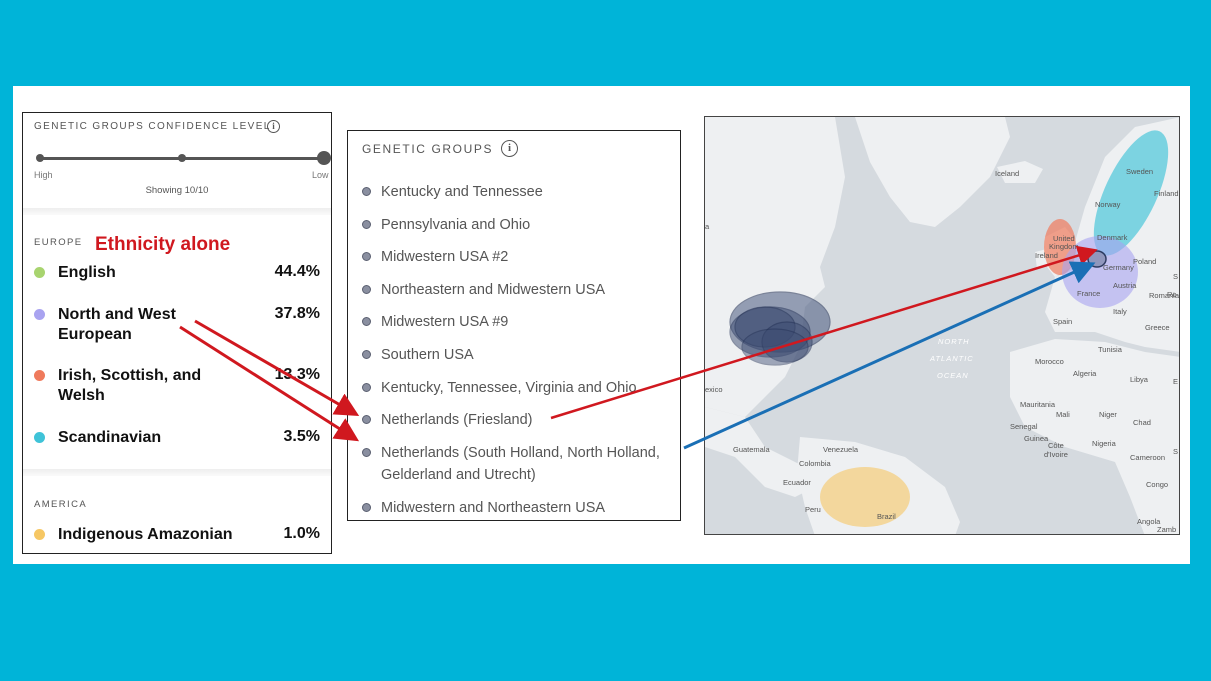  I want to click on group-label-line2: Gelderland and Utrecht), so click(458, 475).